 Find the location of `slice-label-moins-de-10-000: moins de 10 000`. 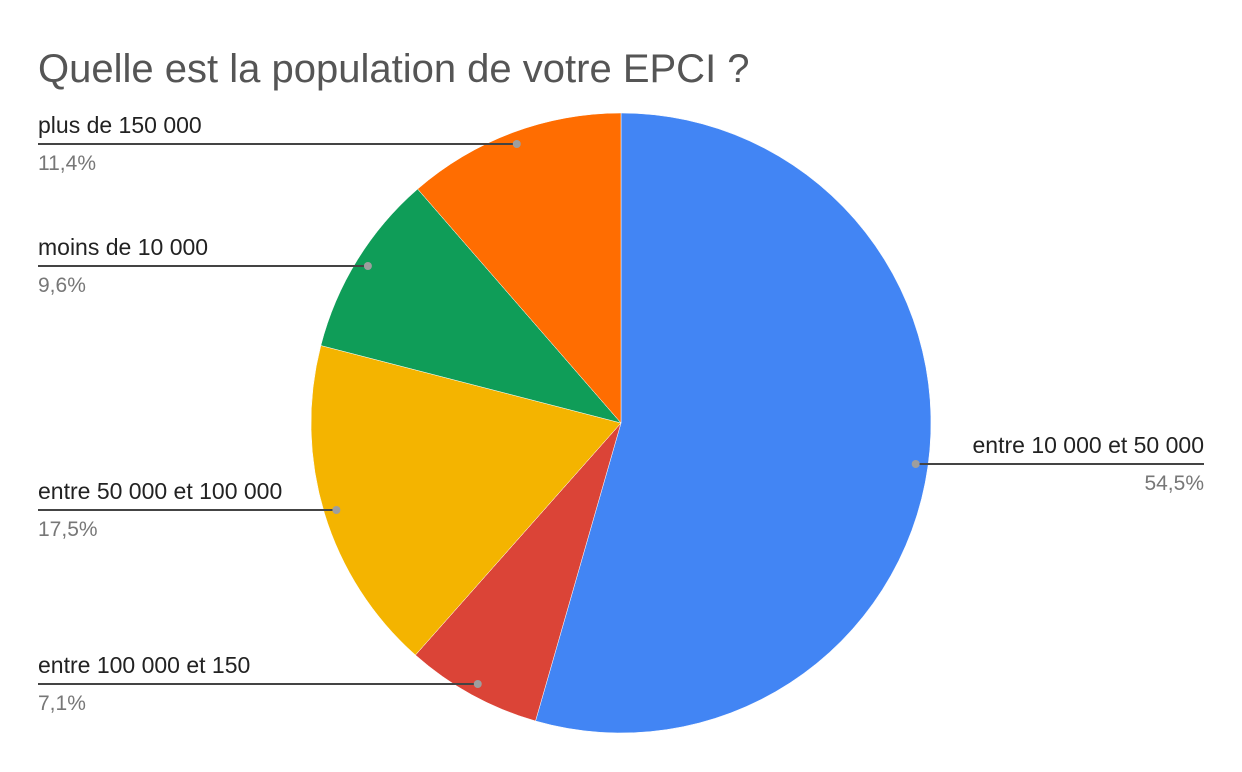

slice-label-moins-de-10-000: moins de 10 000 is located at coordinates (123, 247).